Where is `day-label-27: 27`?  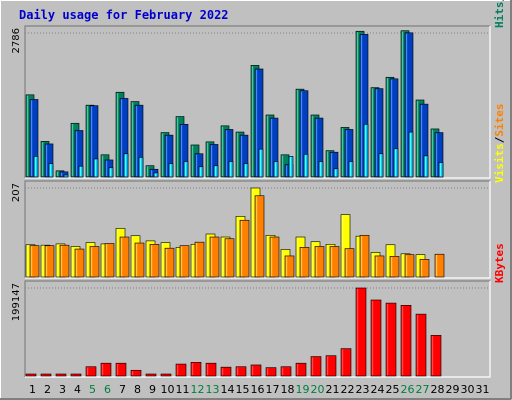
day-label-27: 27 is located at coordinates (423, 389).